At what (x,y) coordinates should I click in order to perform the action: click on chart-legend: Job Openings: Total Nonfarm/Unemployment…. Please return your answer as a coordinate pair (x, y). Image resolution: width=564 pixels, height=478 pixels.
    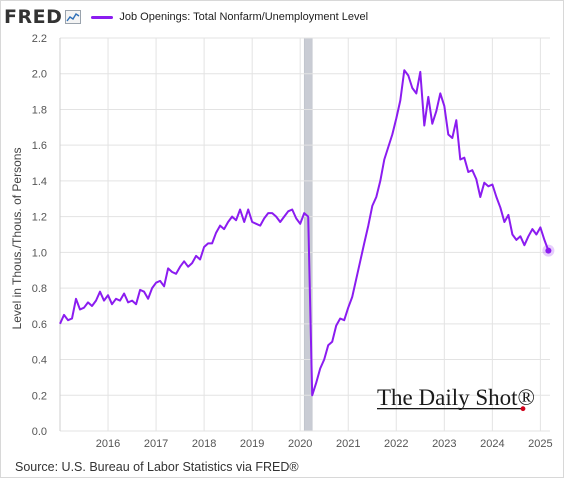
    Looking at the image, I should click on (229, 17).